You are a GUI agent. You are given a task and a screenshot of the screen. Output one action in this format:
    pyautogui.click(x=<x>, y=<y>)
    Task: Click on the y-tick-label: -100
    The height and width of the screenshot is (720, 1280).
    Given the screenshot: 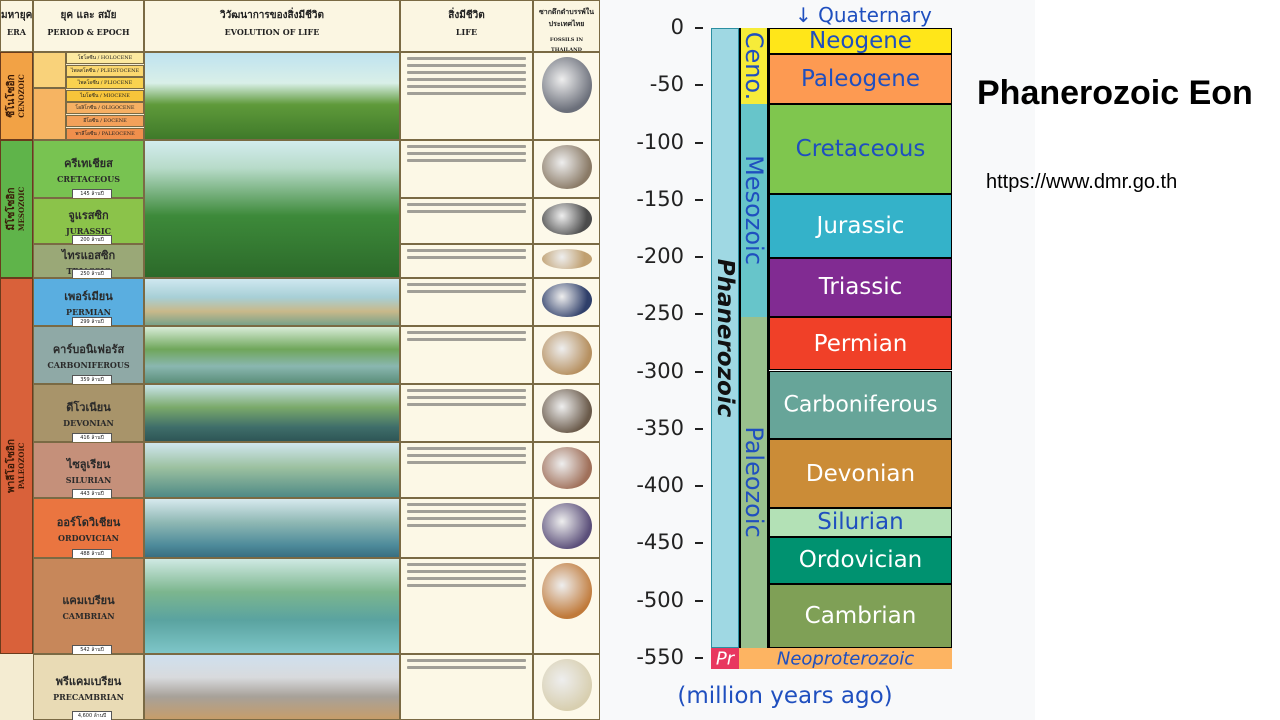 What is the action you would take?
    pyautogui.click(x=660, y=141)
    